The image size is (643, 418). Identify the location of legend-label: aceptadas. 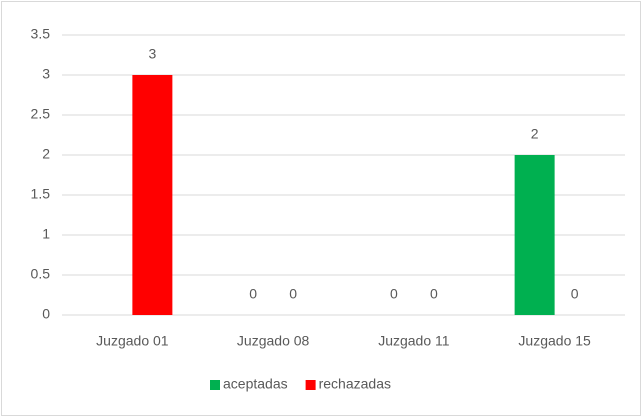
(255, 384).